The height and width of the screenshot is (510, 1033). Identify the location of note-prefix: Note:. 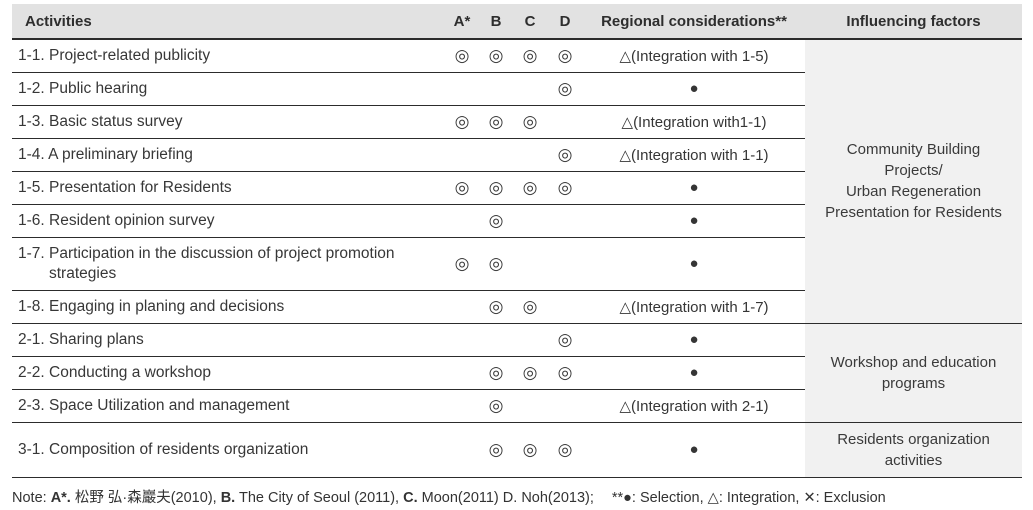
(31, 497).